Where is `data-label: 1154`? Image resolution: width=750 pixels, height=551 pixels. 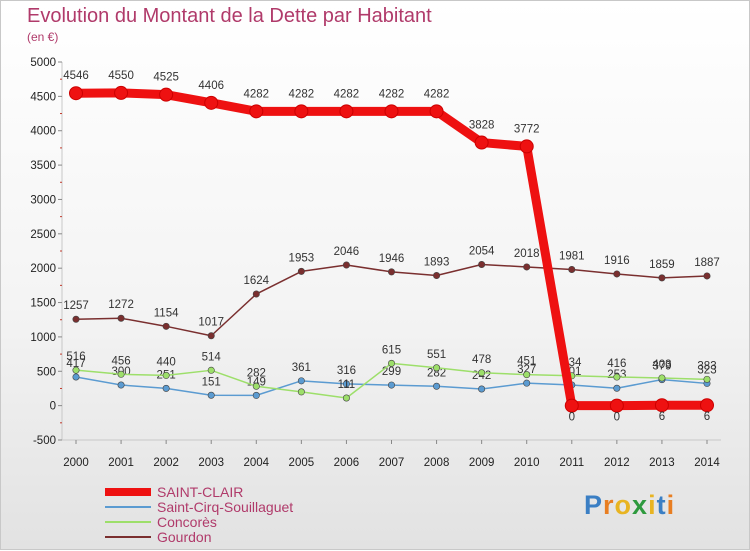
data-label: 1154 is located at coordinates (166, 313).